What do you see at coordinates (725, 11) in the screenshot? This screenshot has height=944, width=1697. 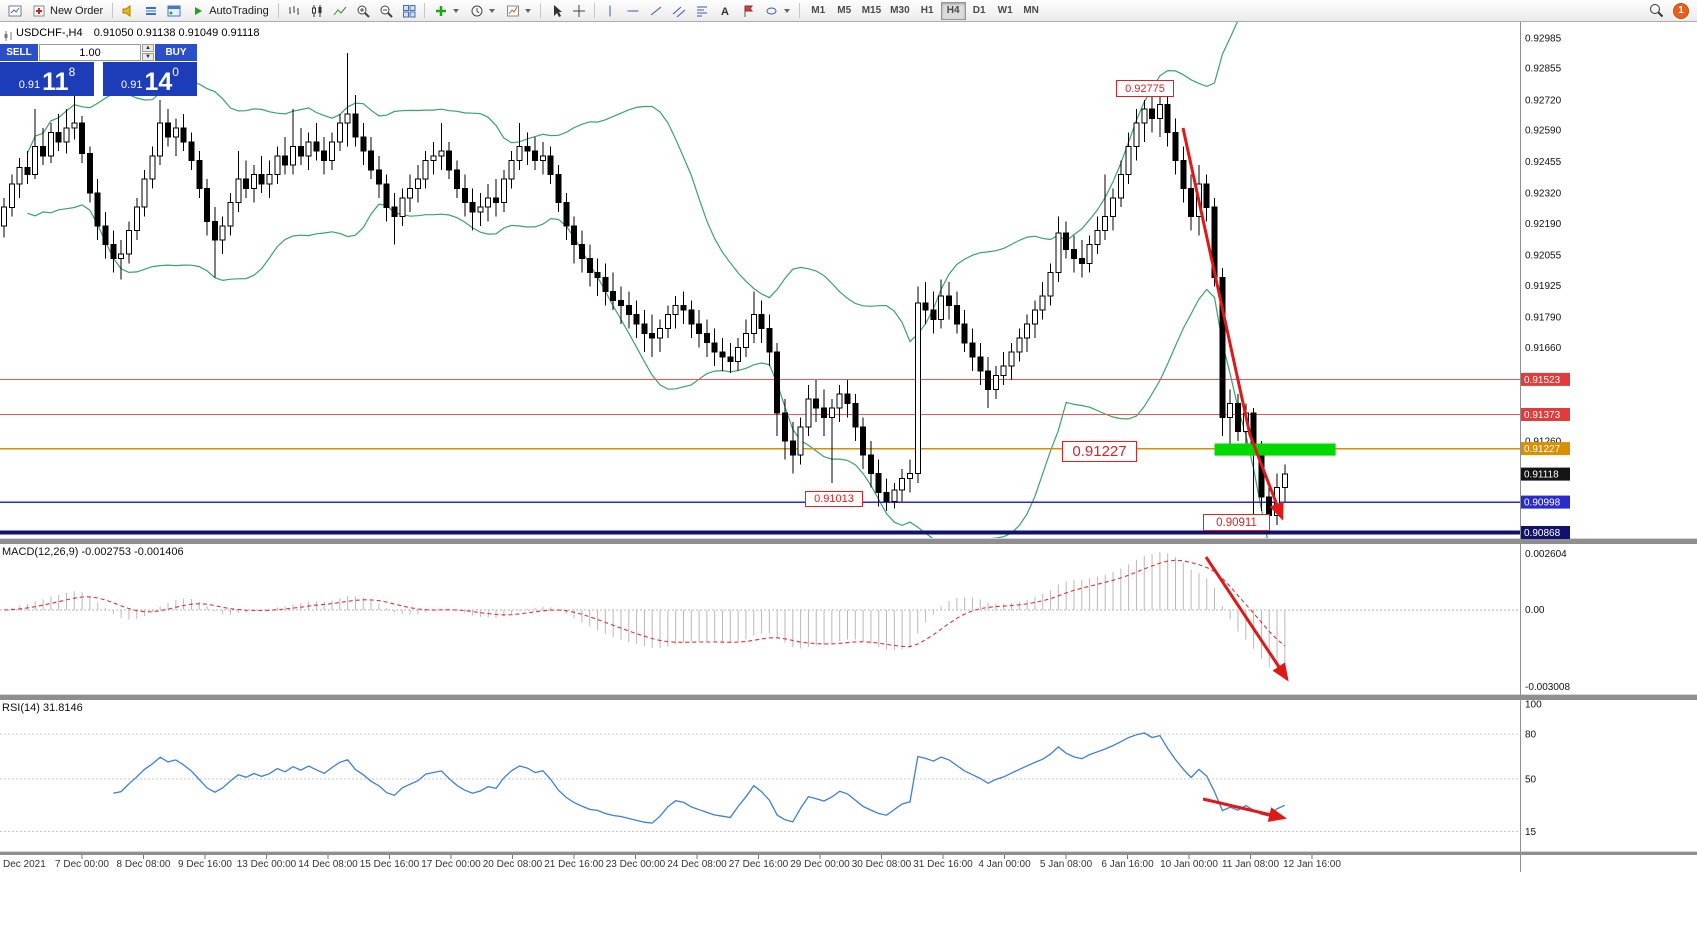 I see `text-tool-button: A` at bounding box center [725, 11].